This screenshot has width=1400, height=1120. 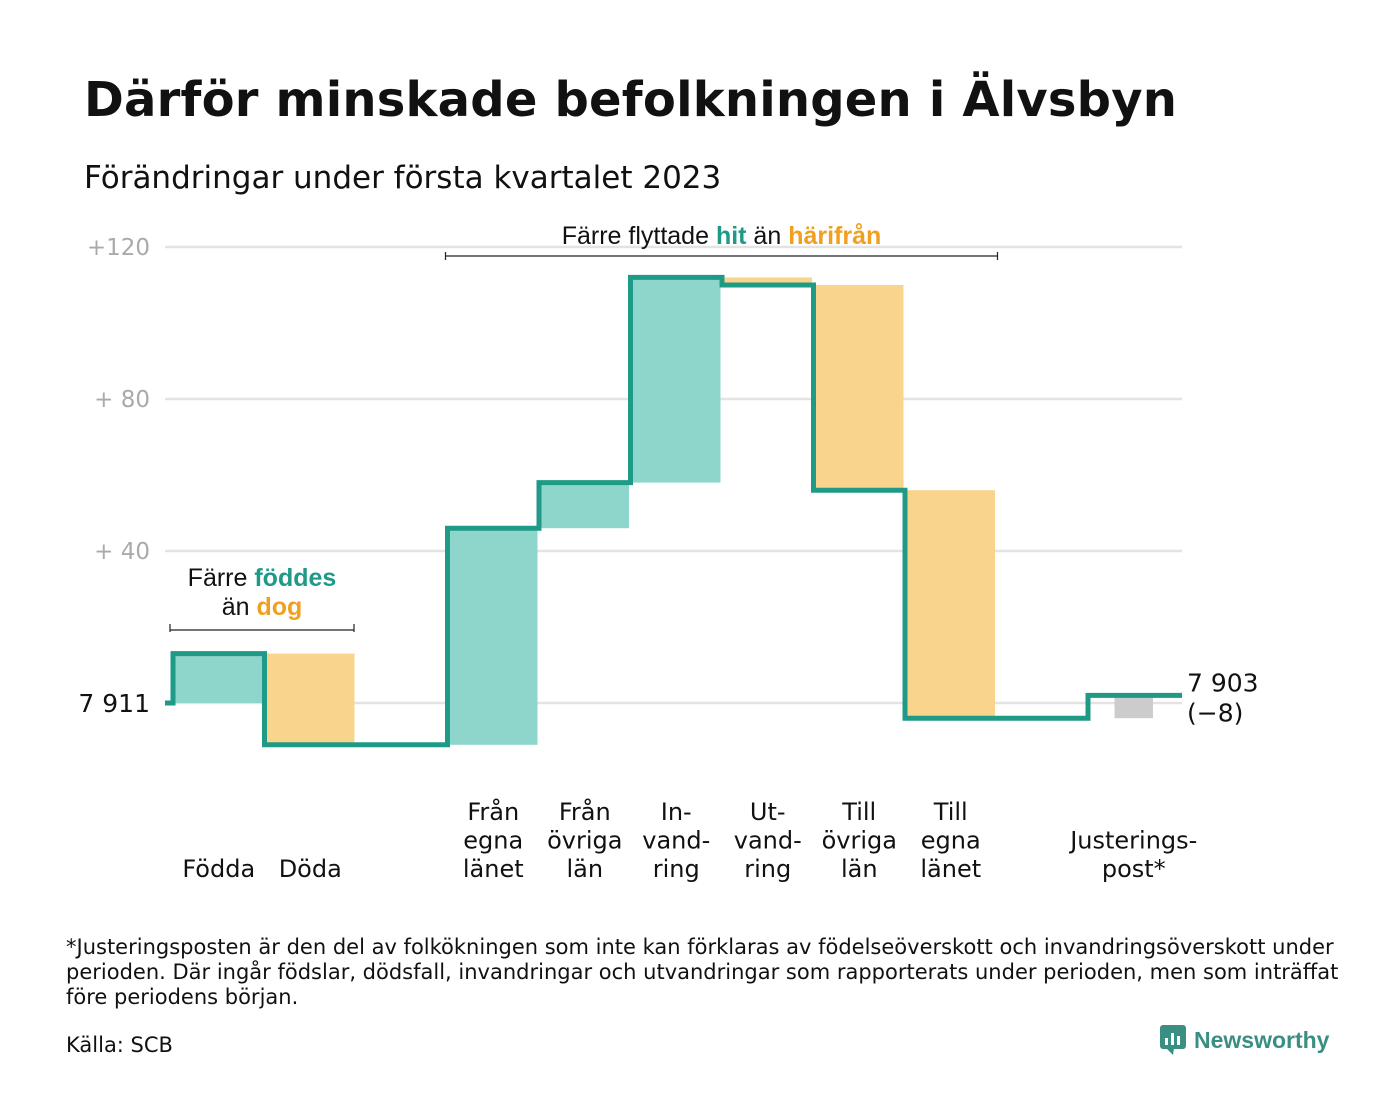 What do you see at coordinates (122, 400) in the screenshot?
I see `y-tick-label: + 80` at bounding box center [122, 400].